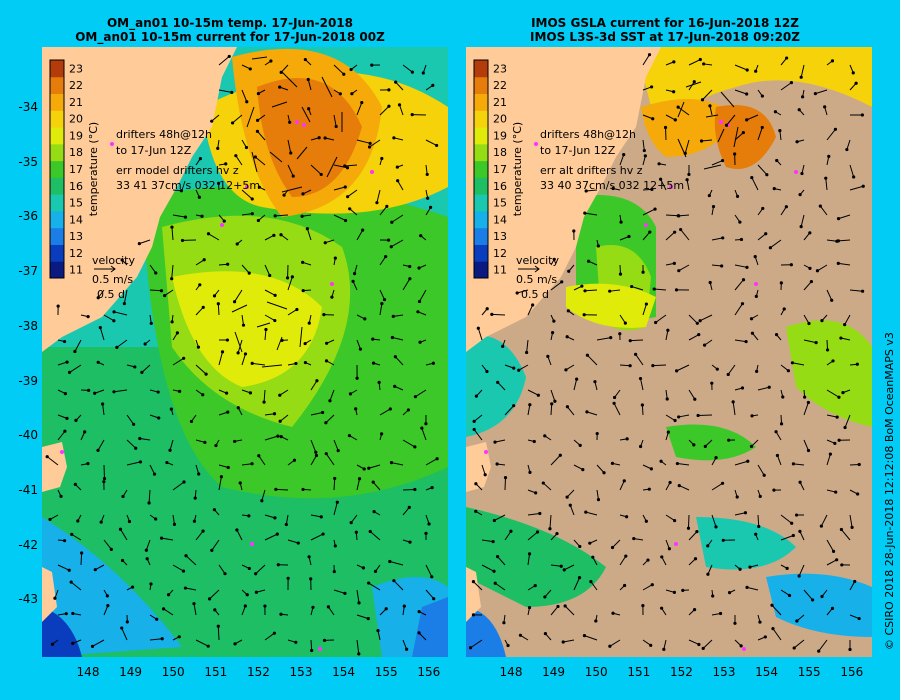  I want to click on colorbar-tick-label: 17, so click(76, 169).